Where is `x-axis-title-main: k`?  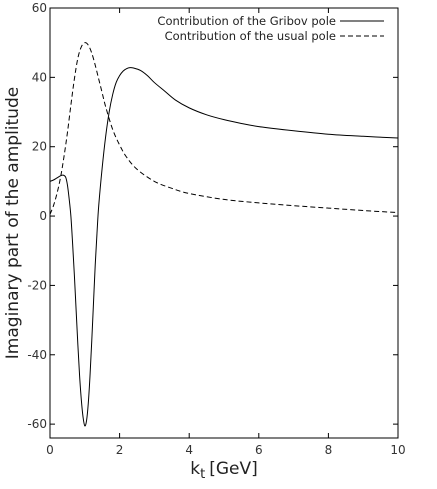 x-axis-title-main: k is located at coordinates (195, 469).